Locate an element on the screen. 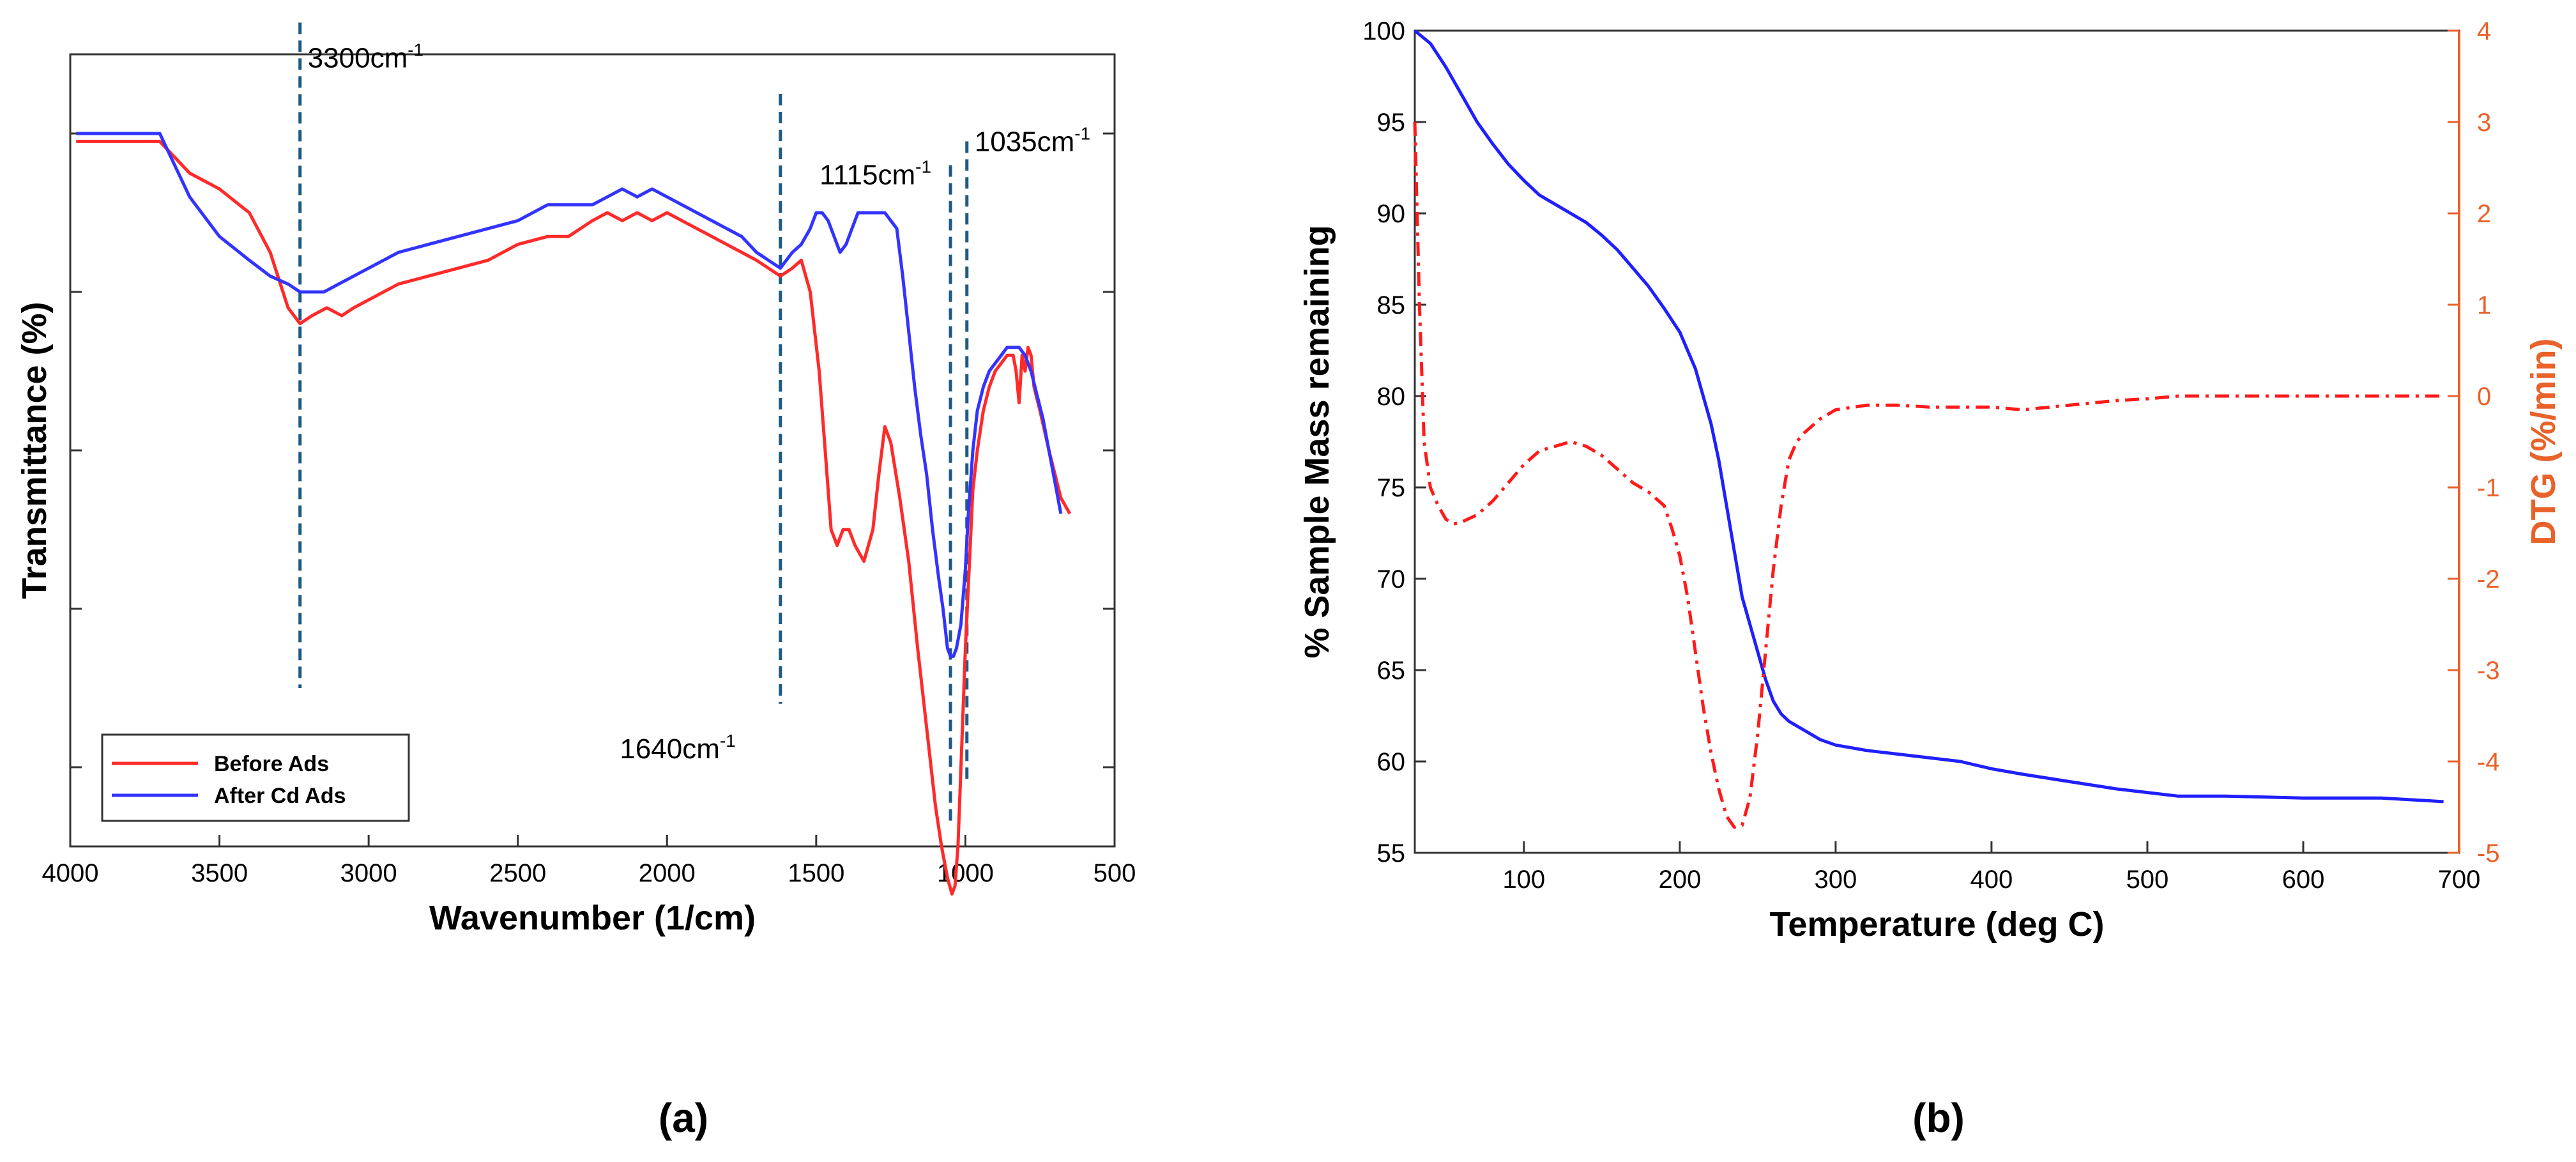 The width and height of the screenshot is (2576, 1162). tga-y-tick-label: 60 is located at coordinates (1391, 762).